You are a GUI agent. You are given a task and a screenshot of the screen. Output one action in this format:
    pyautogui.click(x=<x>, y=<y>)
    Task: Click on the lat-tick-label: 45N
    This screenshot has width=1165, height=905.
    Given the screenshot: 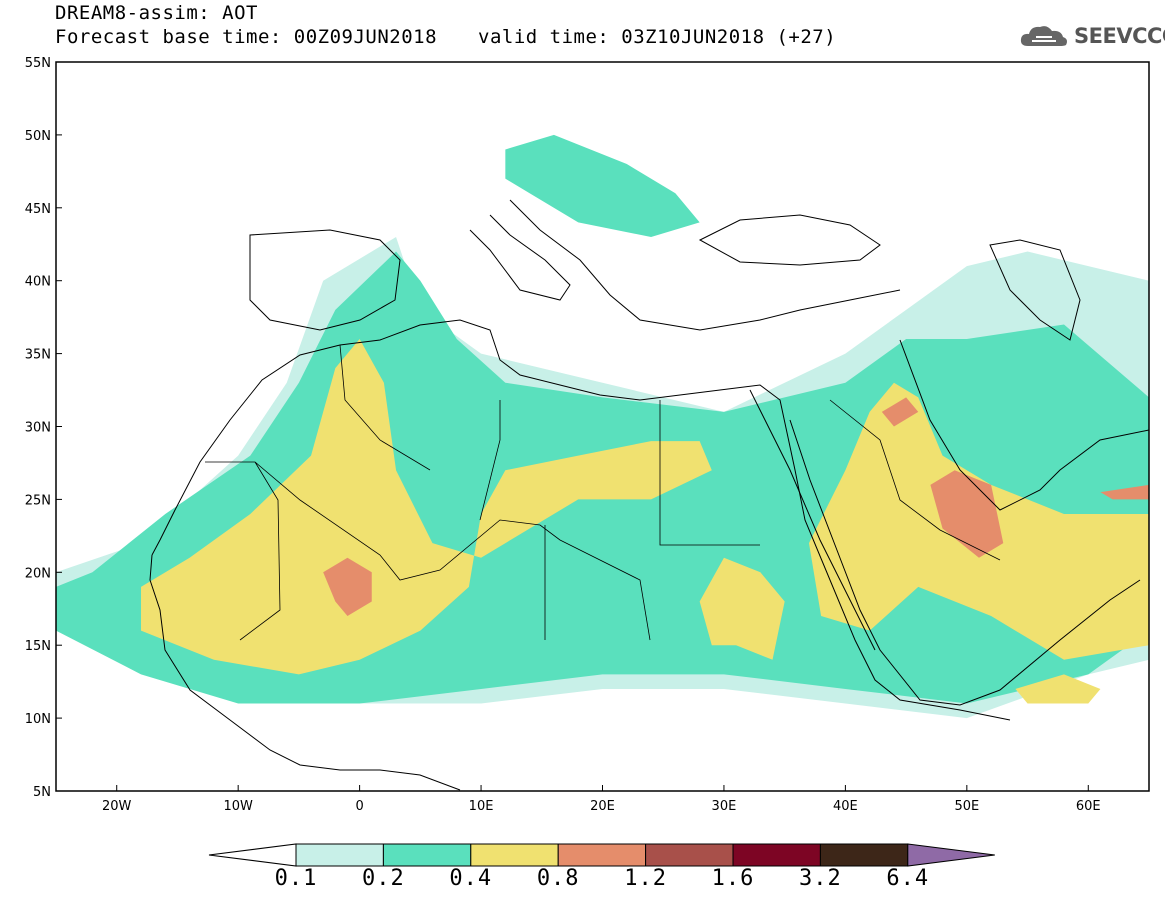 What is the action you would take?
    pyautogui.click(x=38, y=209)
    